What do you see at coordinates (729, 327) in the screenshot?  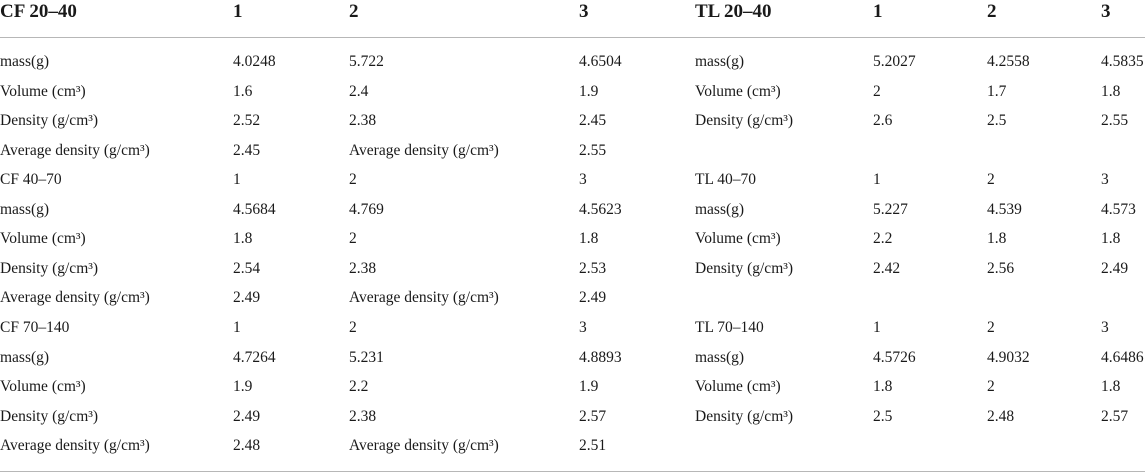 I see `table-cell: TL 70–140` at bounding box center [729, 327].